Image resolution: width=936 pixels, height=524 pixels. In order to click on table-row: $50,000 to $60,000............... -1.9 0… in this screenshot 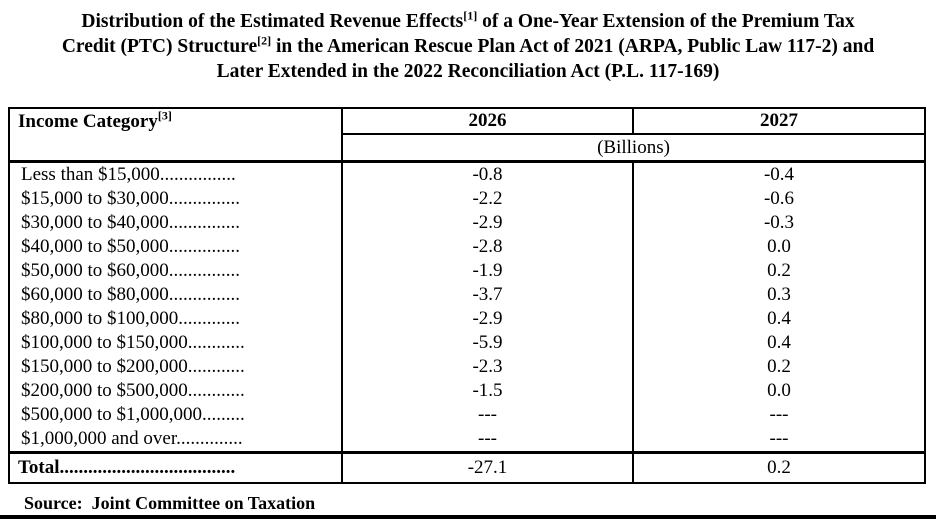, I will do `click(467, 271)`.